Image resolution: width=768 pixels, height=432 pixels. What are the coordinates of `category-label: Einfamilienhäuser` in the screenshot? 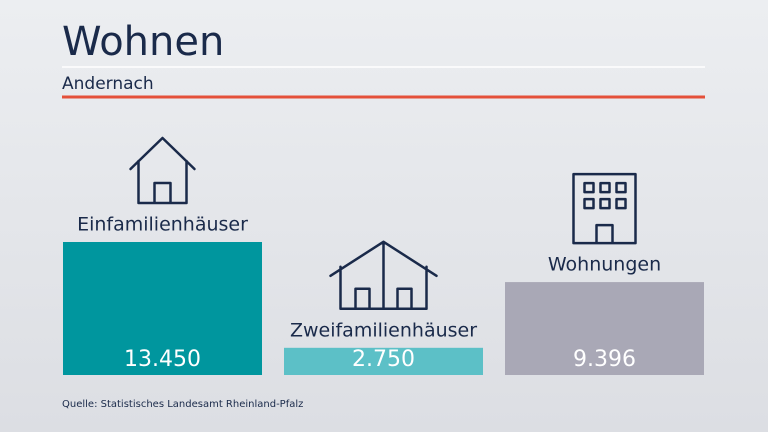 It's located at (162, 225).